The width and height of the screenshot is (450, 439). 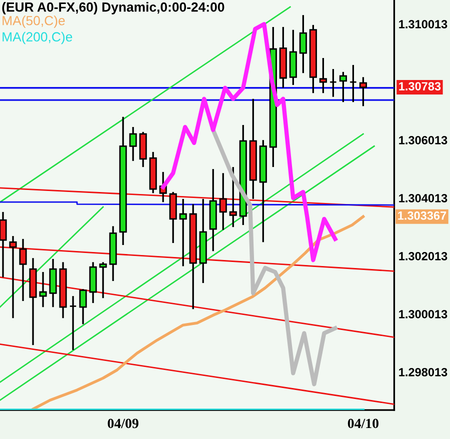 What do you see at coordinates (422, 215) in the screenshot?
I see `text: 1.303367` at bounding box center [422, 215].